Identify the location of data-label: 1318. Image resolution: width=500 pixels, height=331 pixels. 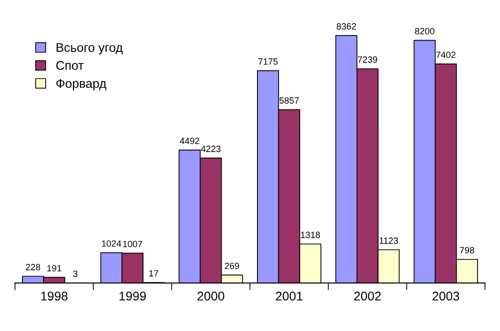
(310, 235).